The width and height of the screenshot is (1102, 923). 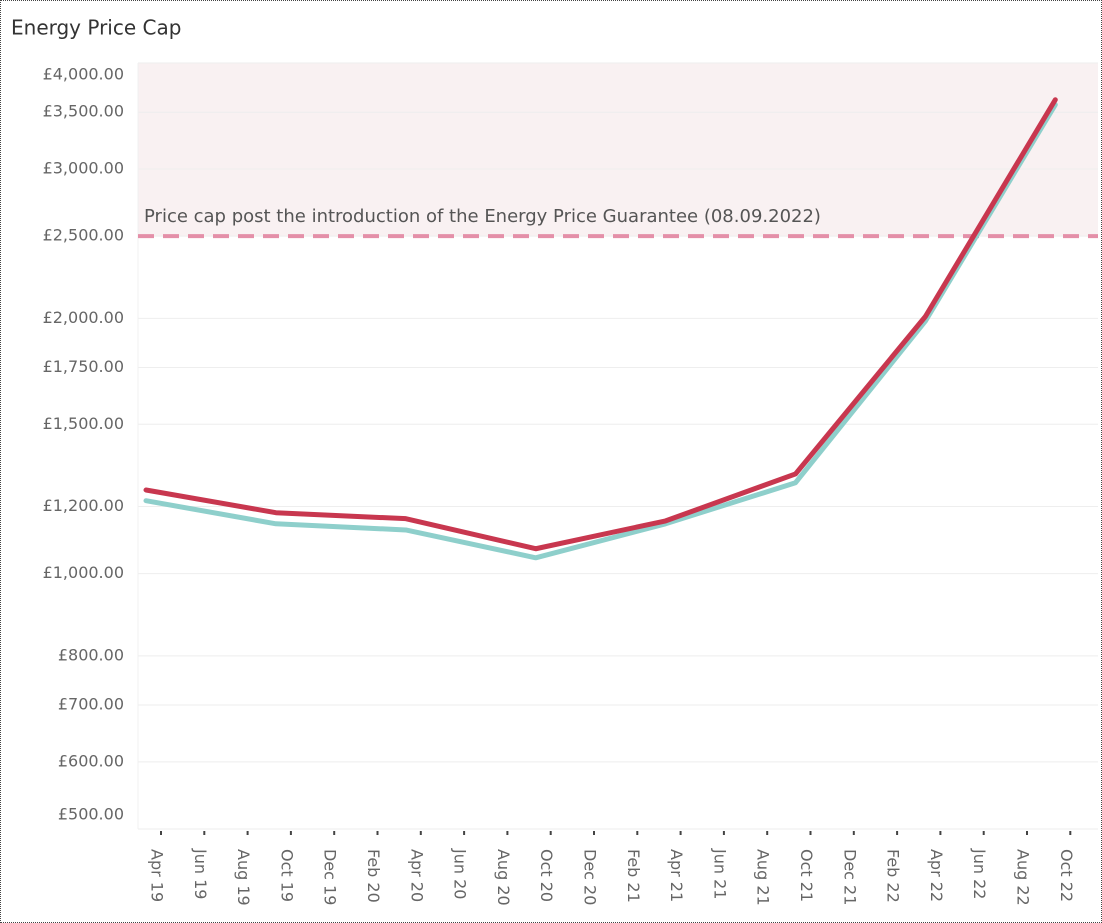 What do you see at coordinates (719, 873) in the screenshot?
I see `x-tick-label: Jun 21` at bounding box center [719, 873].